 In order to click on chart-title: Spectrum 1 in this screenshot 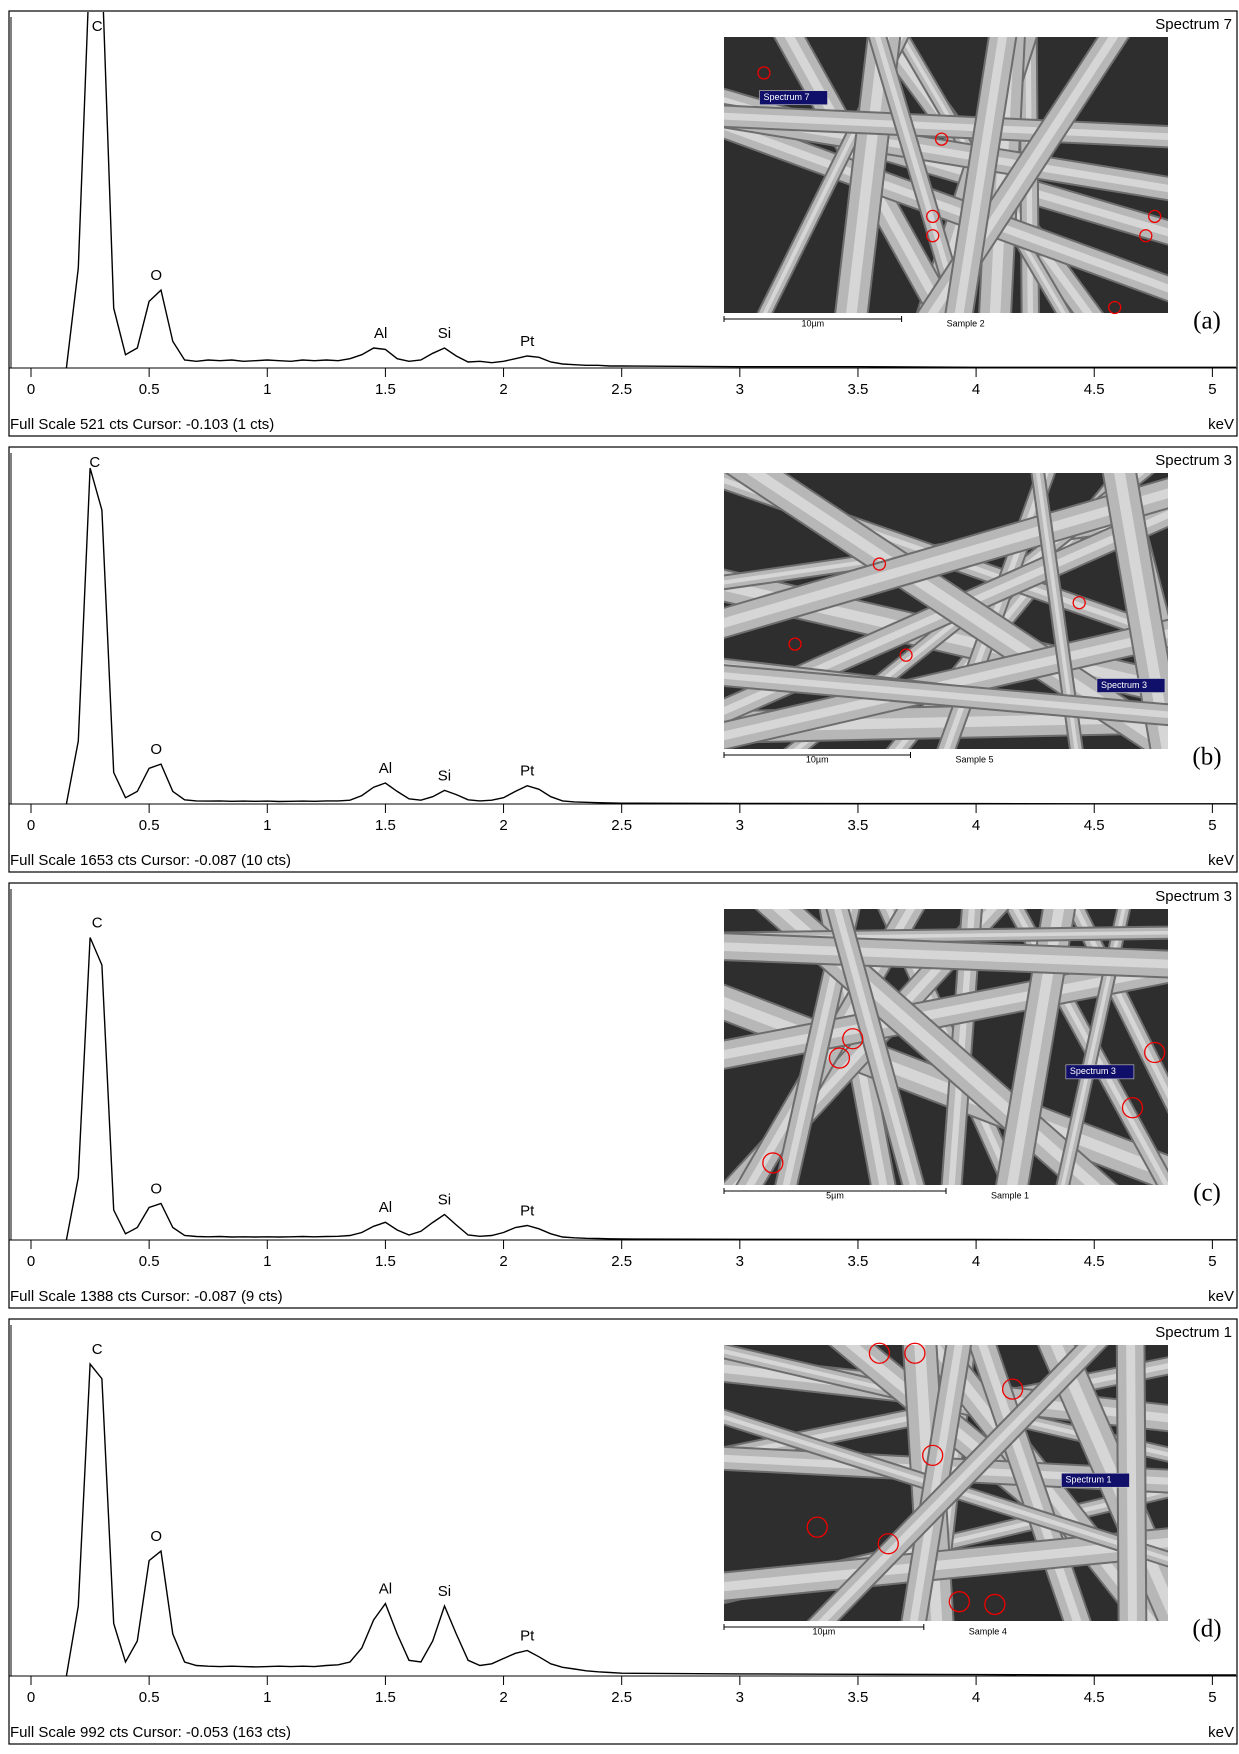, I will do `click(1193, 1332)`.